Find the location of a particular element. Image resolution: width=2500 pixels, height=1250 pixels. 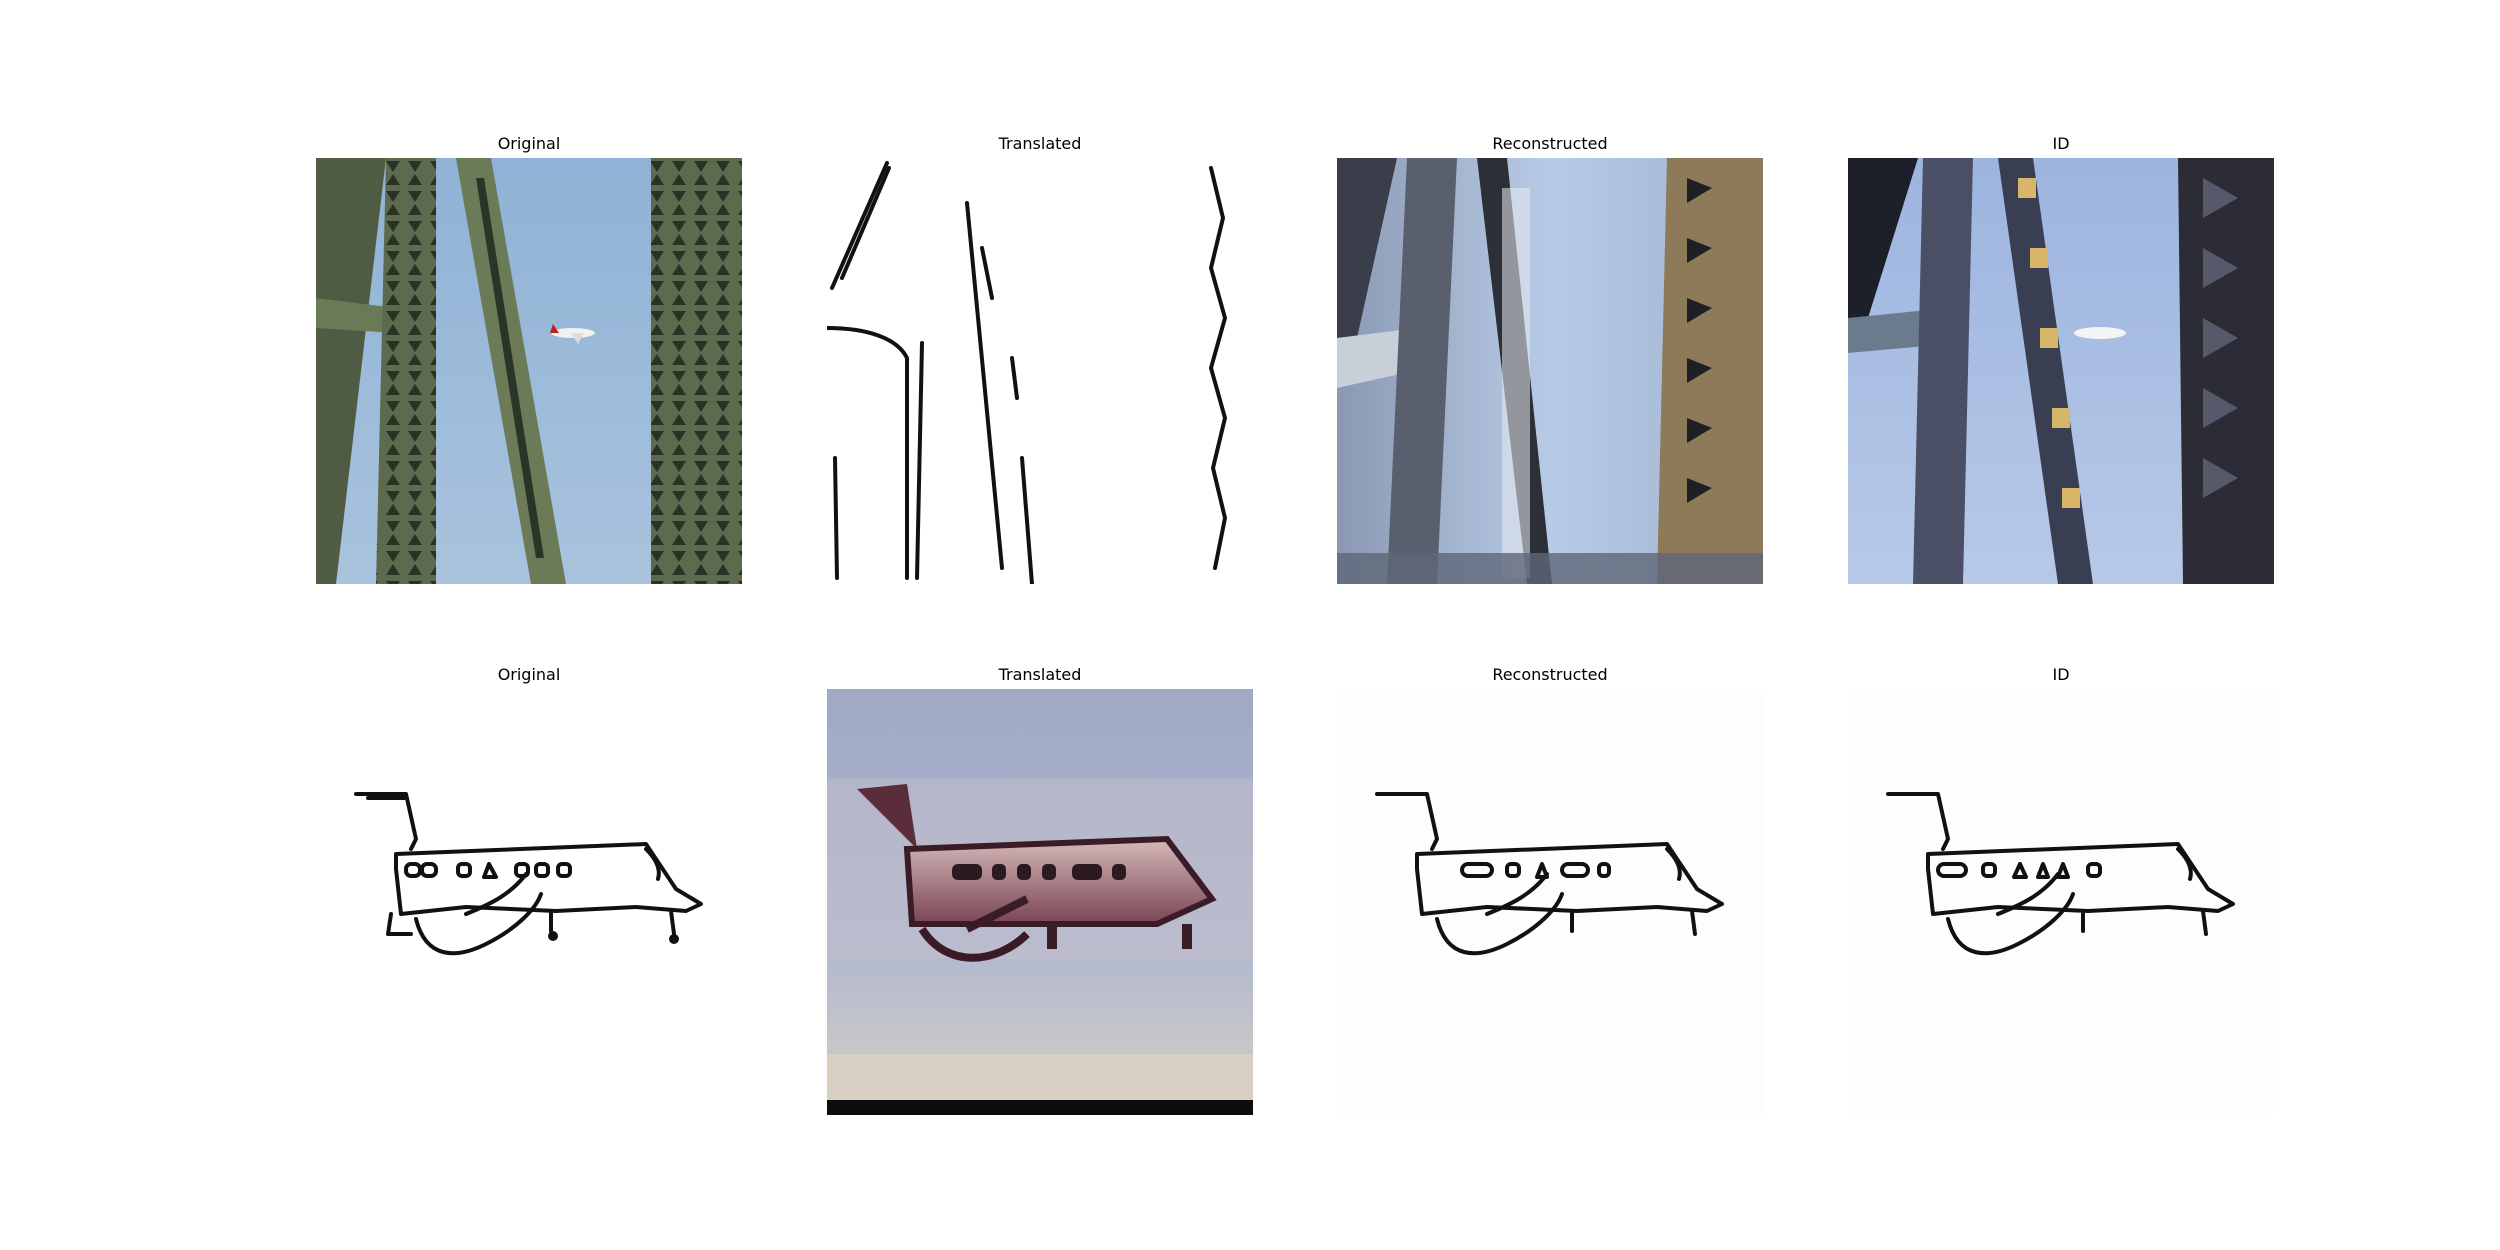

bridge-photo is located at coordinates (529, 371).